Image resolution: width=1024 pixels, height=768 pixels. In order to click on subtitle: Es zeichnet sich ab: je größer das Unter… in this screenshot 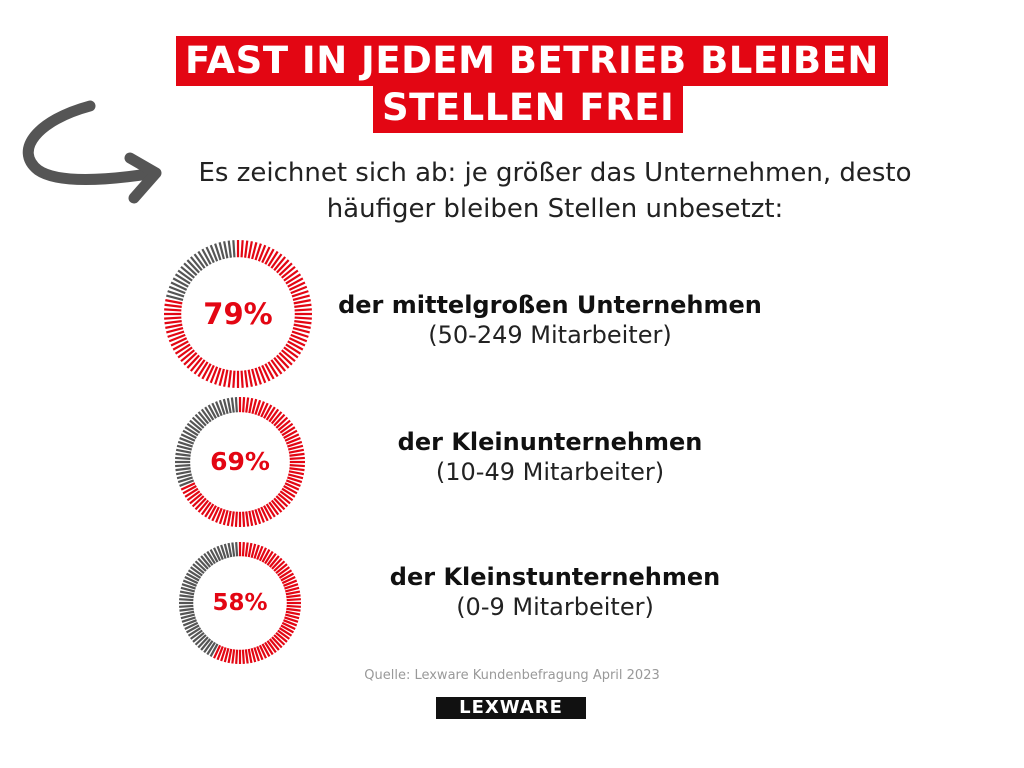, I will do `click(555, 191)`.